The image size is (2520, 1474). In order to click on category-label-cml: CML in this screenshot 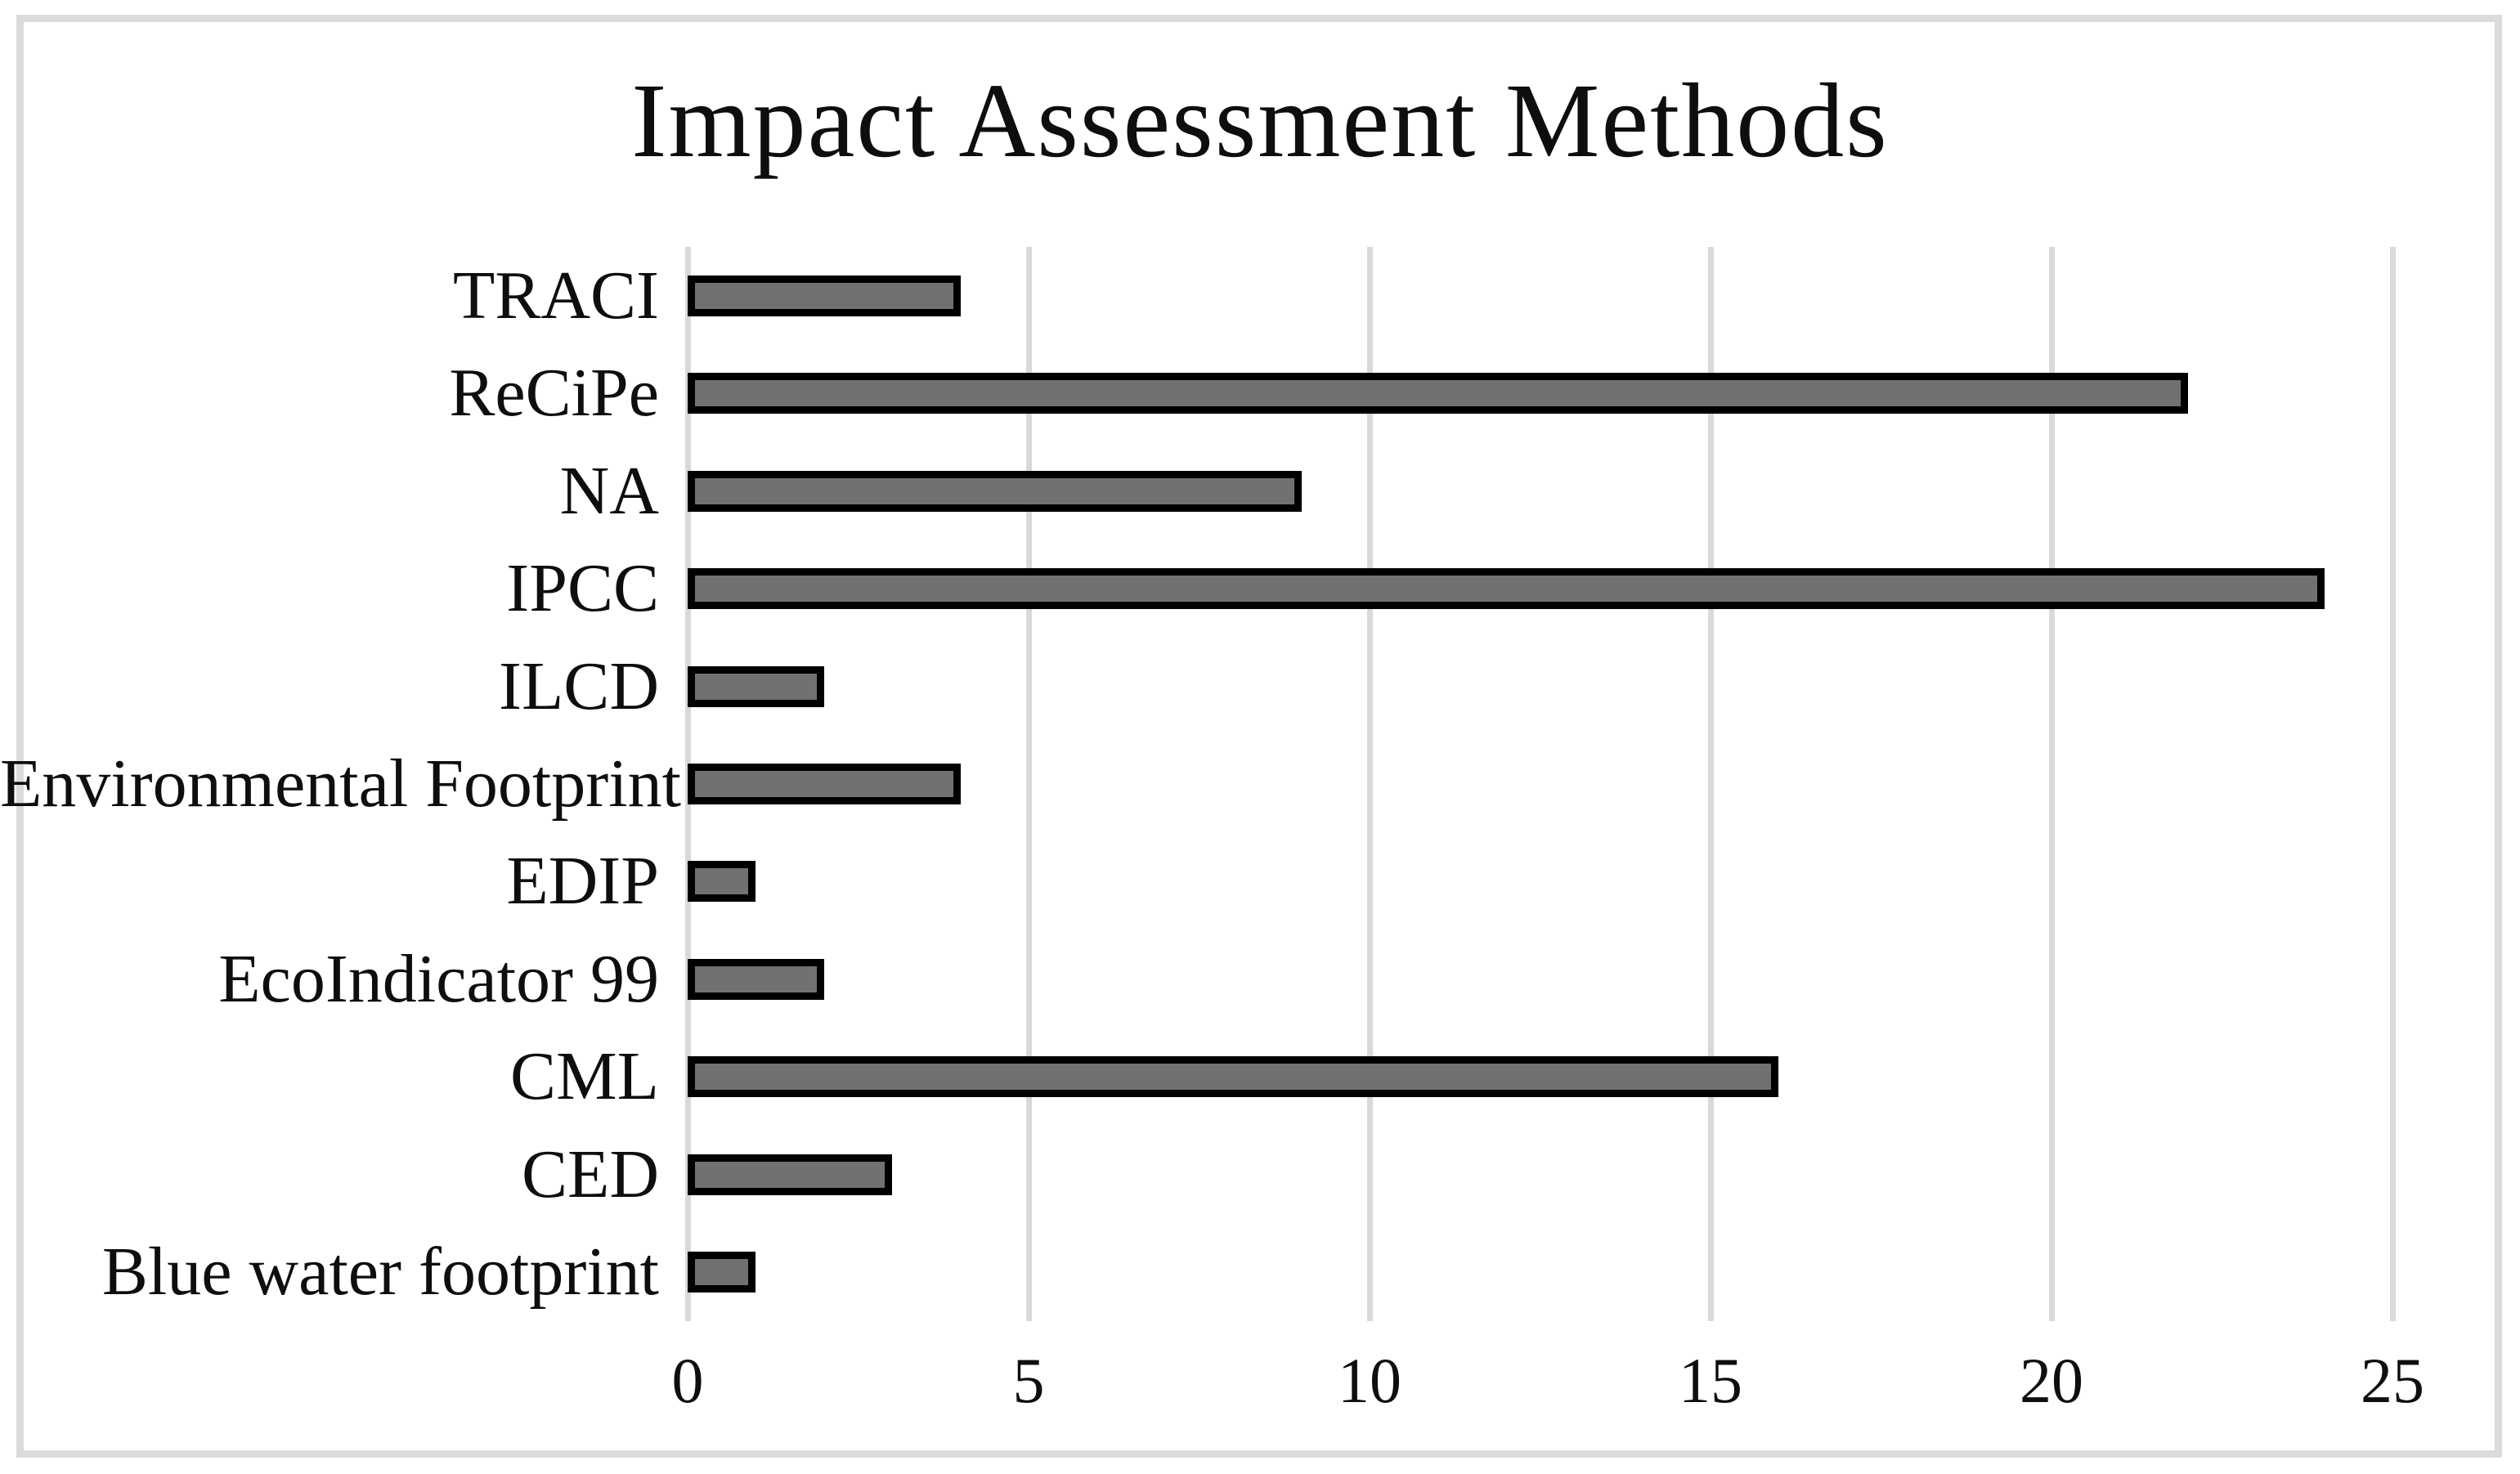, I will do `click(584, 1076)`.